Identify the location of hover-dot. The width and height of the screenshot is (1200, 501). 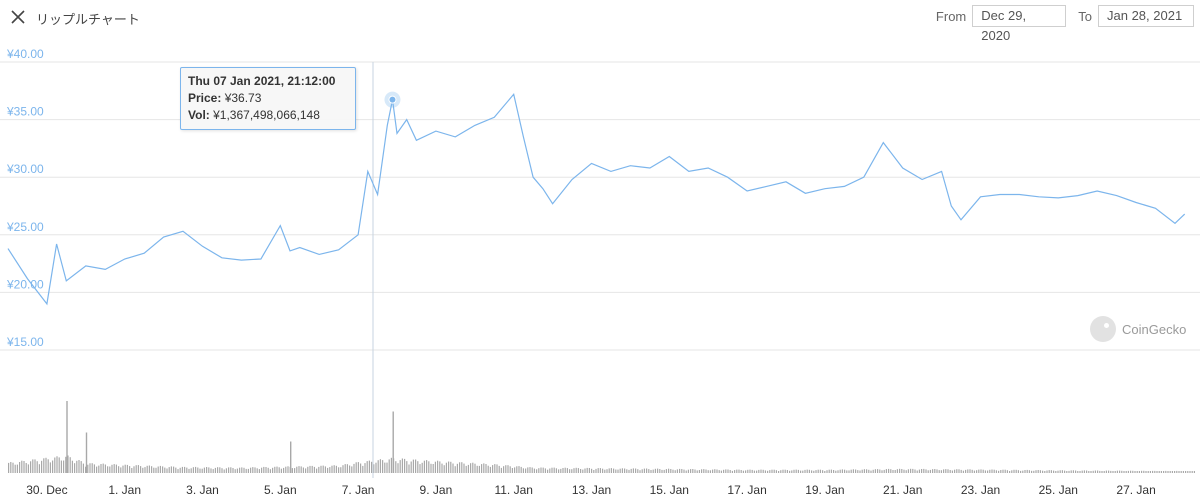
(392, 99).